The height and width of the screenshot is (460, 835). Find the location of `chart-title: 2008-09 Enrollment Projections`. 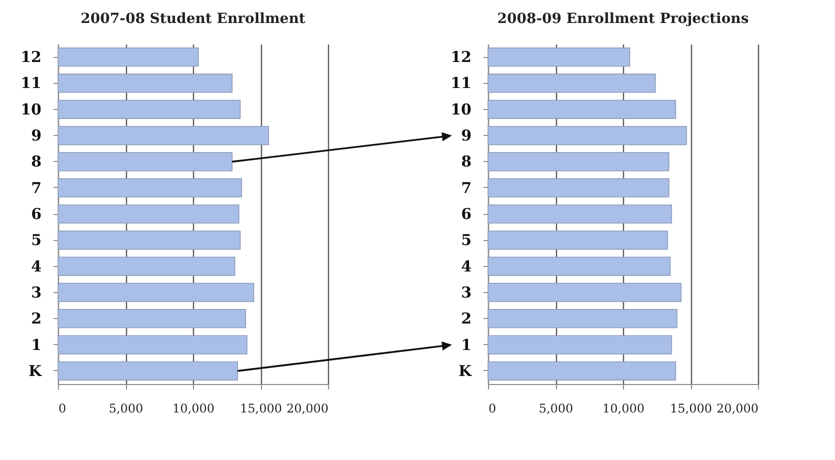

chart-title: 2008-09 Enrollment Projections is located at coordinates (623, 19).